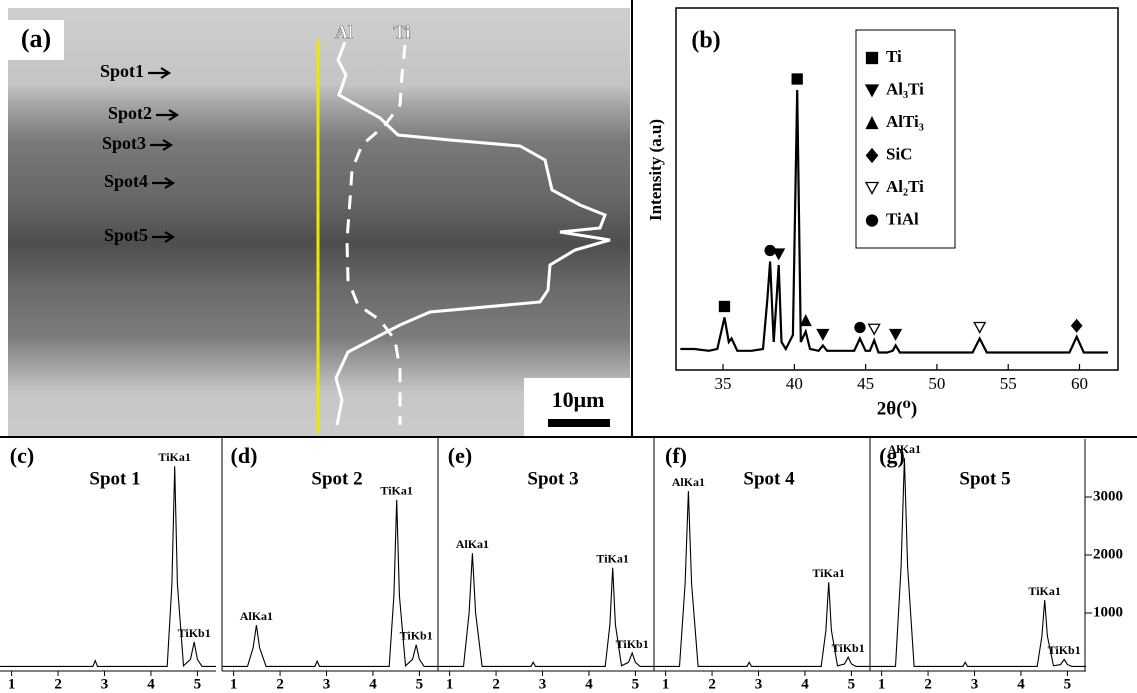  I want to click on panel-label: (f), so click(676, 455).